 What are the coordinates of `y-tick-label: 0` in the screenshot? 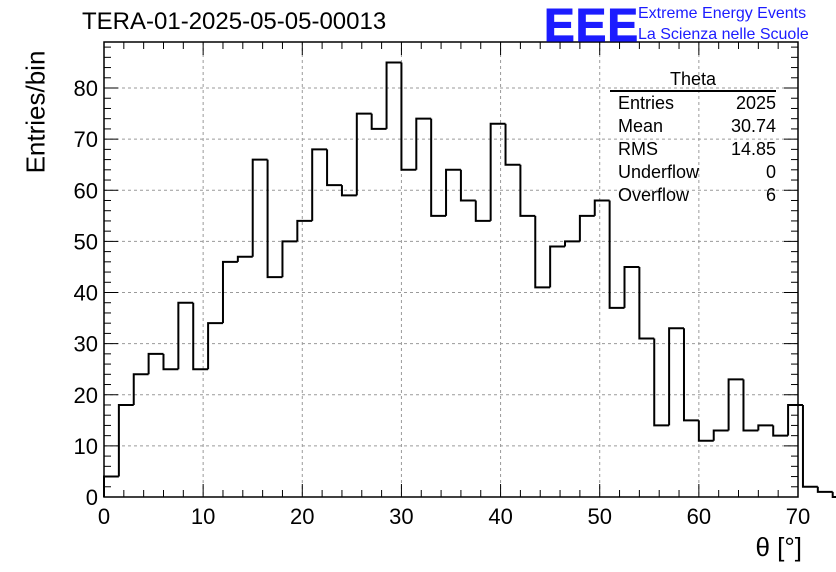 It's located at (92, 497).